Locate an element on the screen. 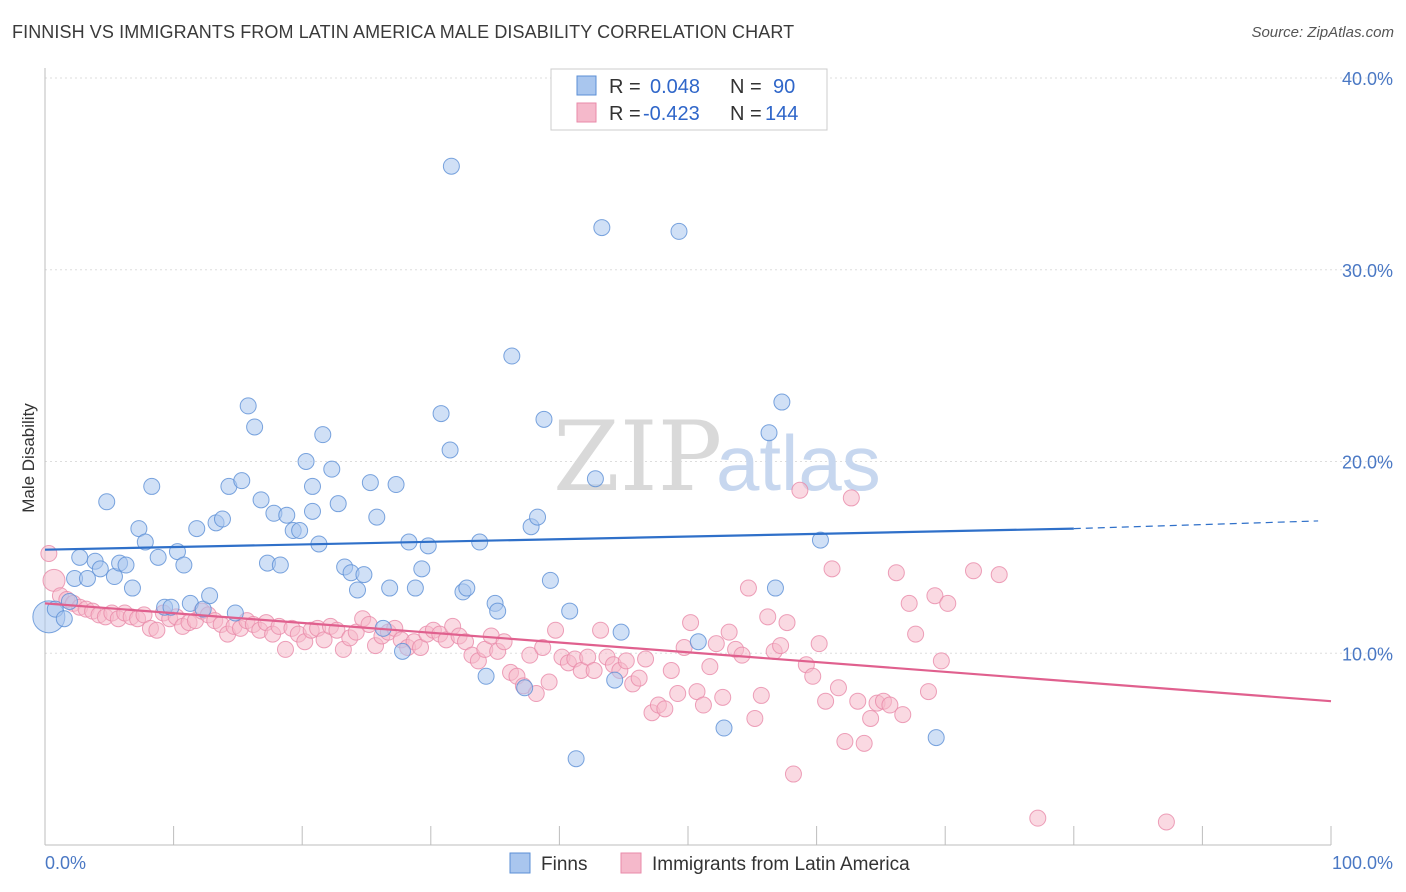  legend-n-label-finns: N = is located at coordinates (746, 87).